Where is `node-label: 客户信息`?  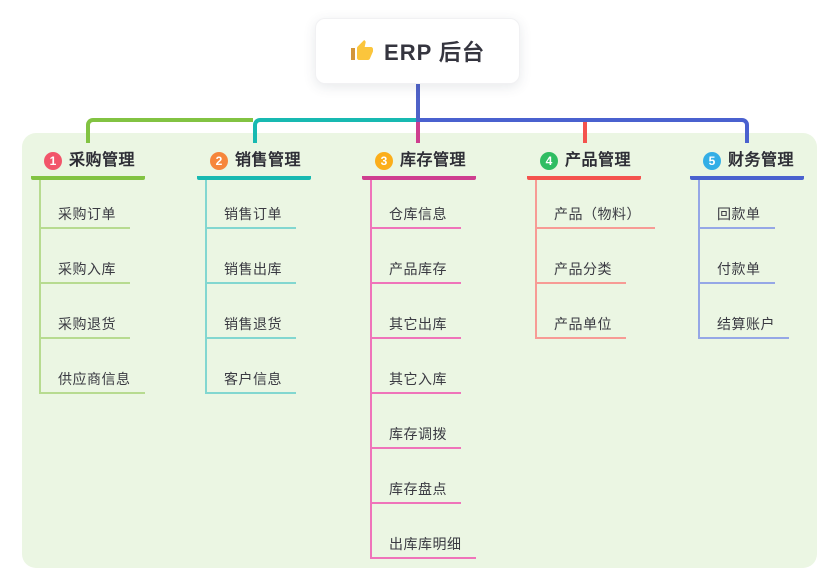
node-label: 客户信息 is located at coordinates (253, 379).